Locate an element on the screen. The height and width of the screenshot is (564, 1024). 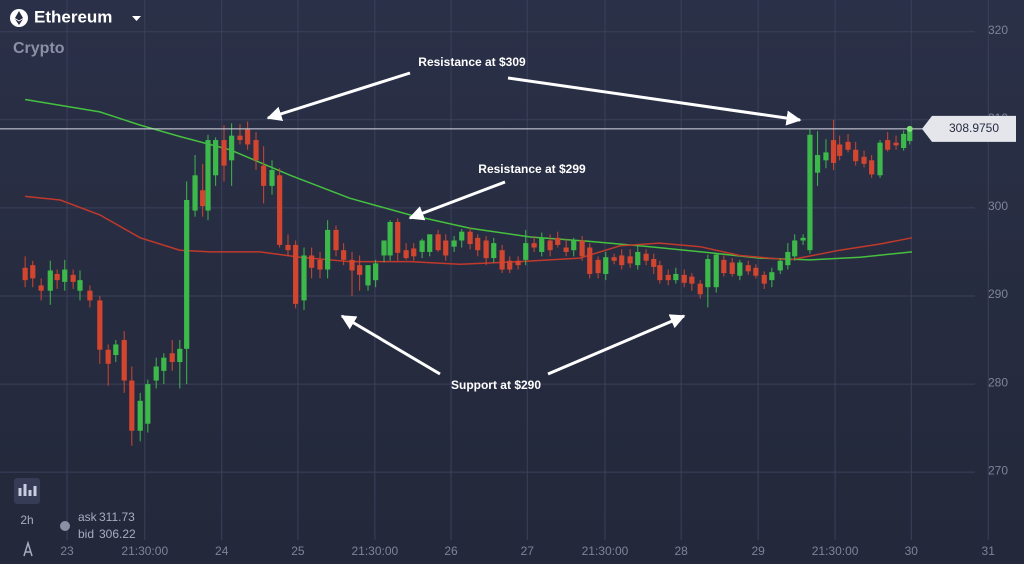
x-tick-label: 30 is located at coordinates (912, 551).